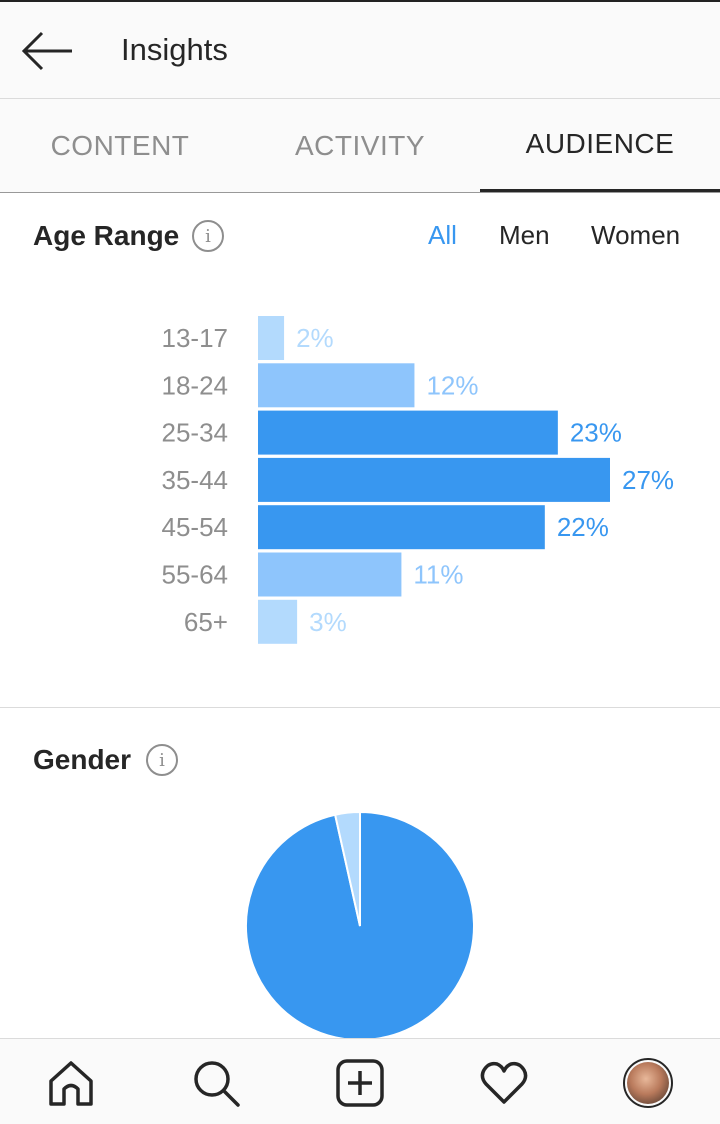 This screenshot has width=720, height=1124. Describe the element at coordinates (442, 235) in the screenshot. I see `filter-all: All` at that location.